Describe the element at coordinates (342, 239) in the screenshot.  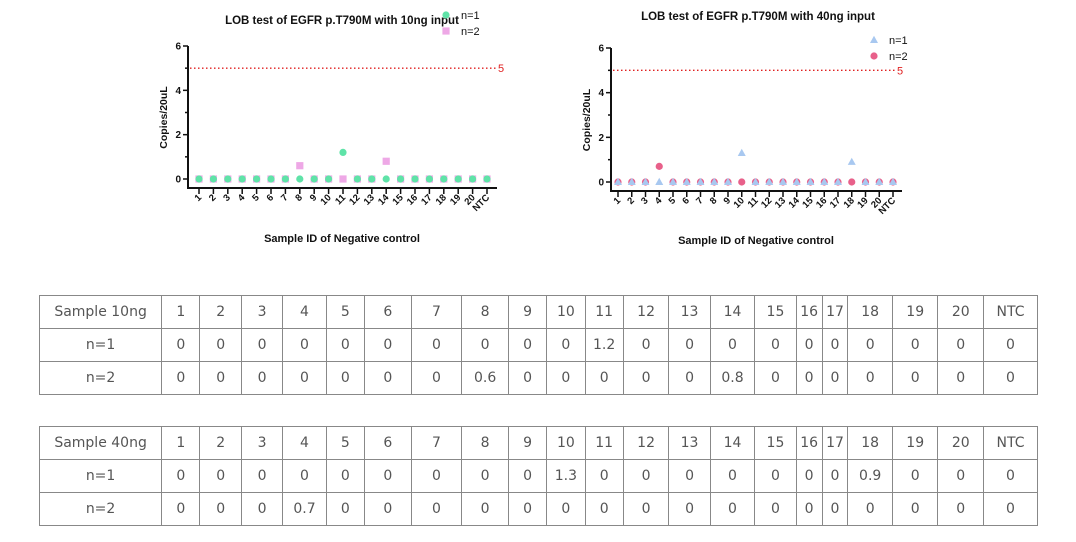
I see `x-axis-label: Sample ID of Negative control` at that location.